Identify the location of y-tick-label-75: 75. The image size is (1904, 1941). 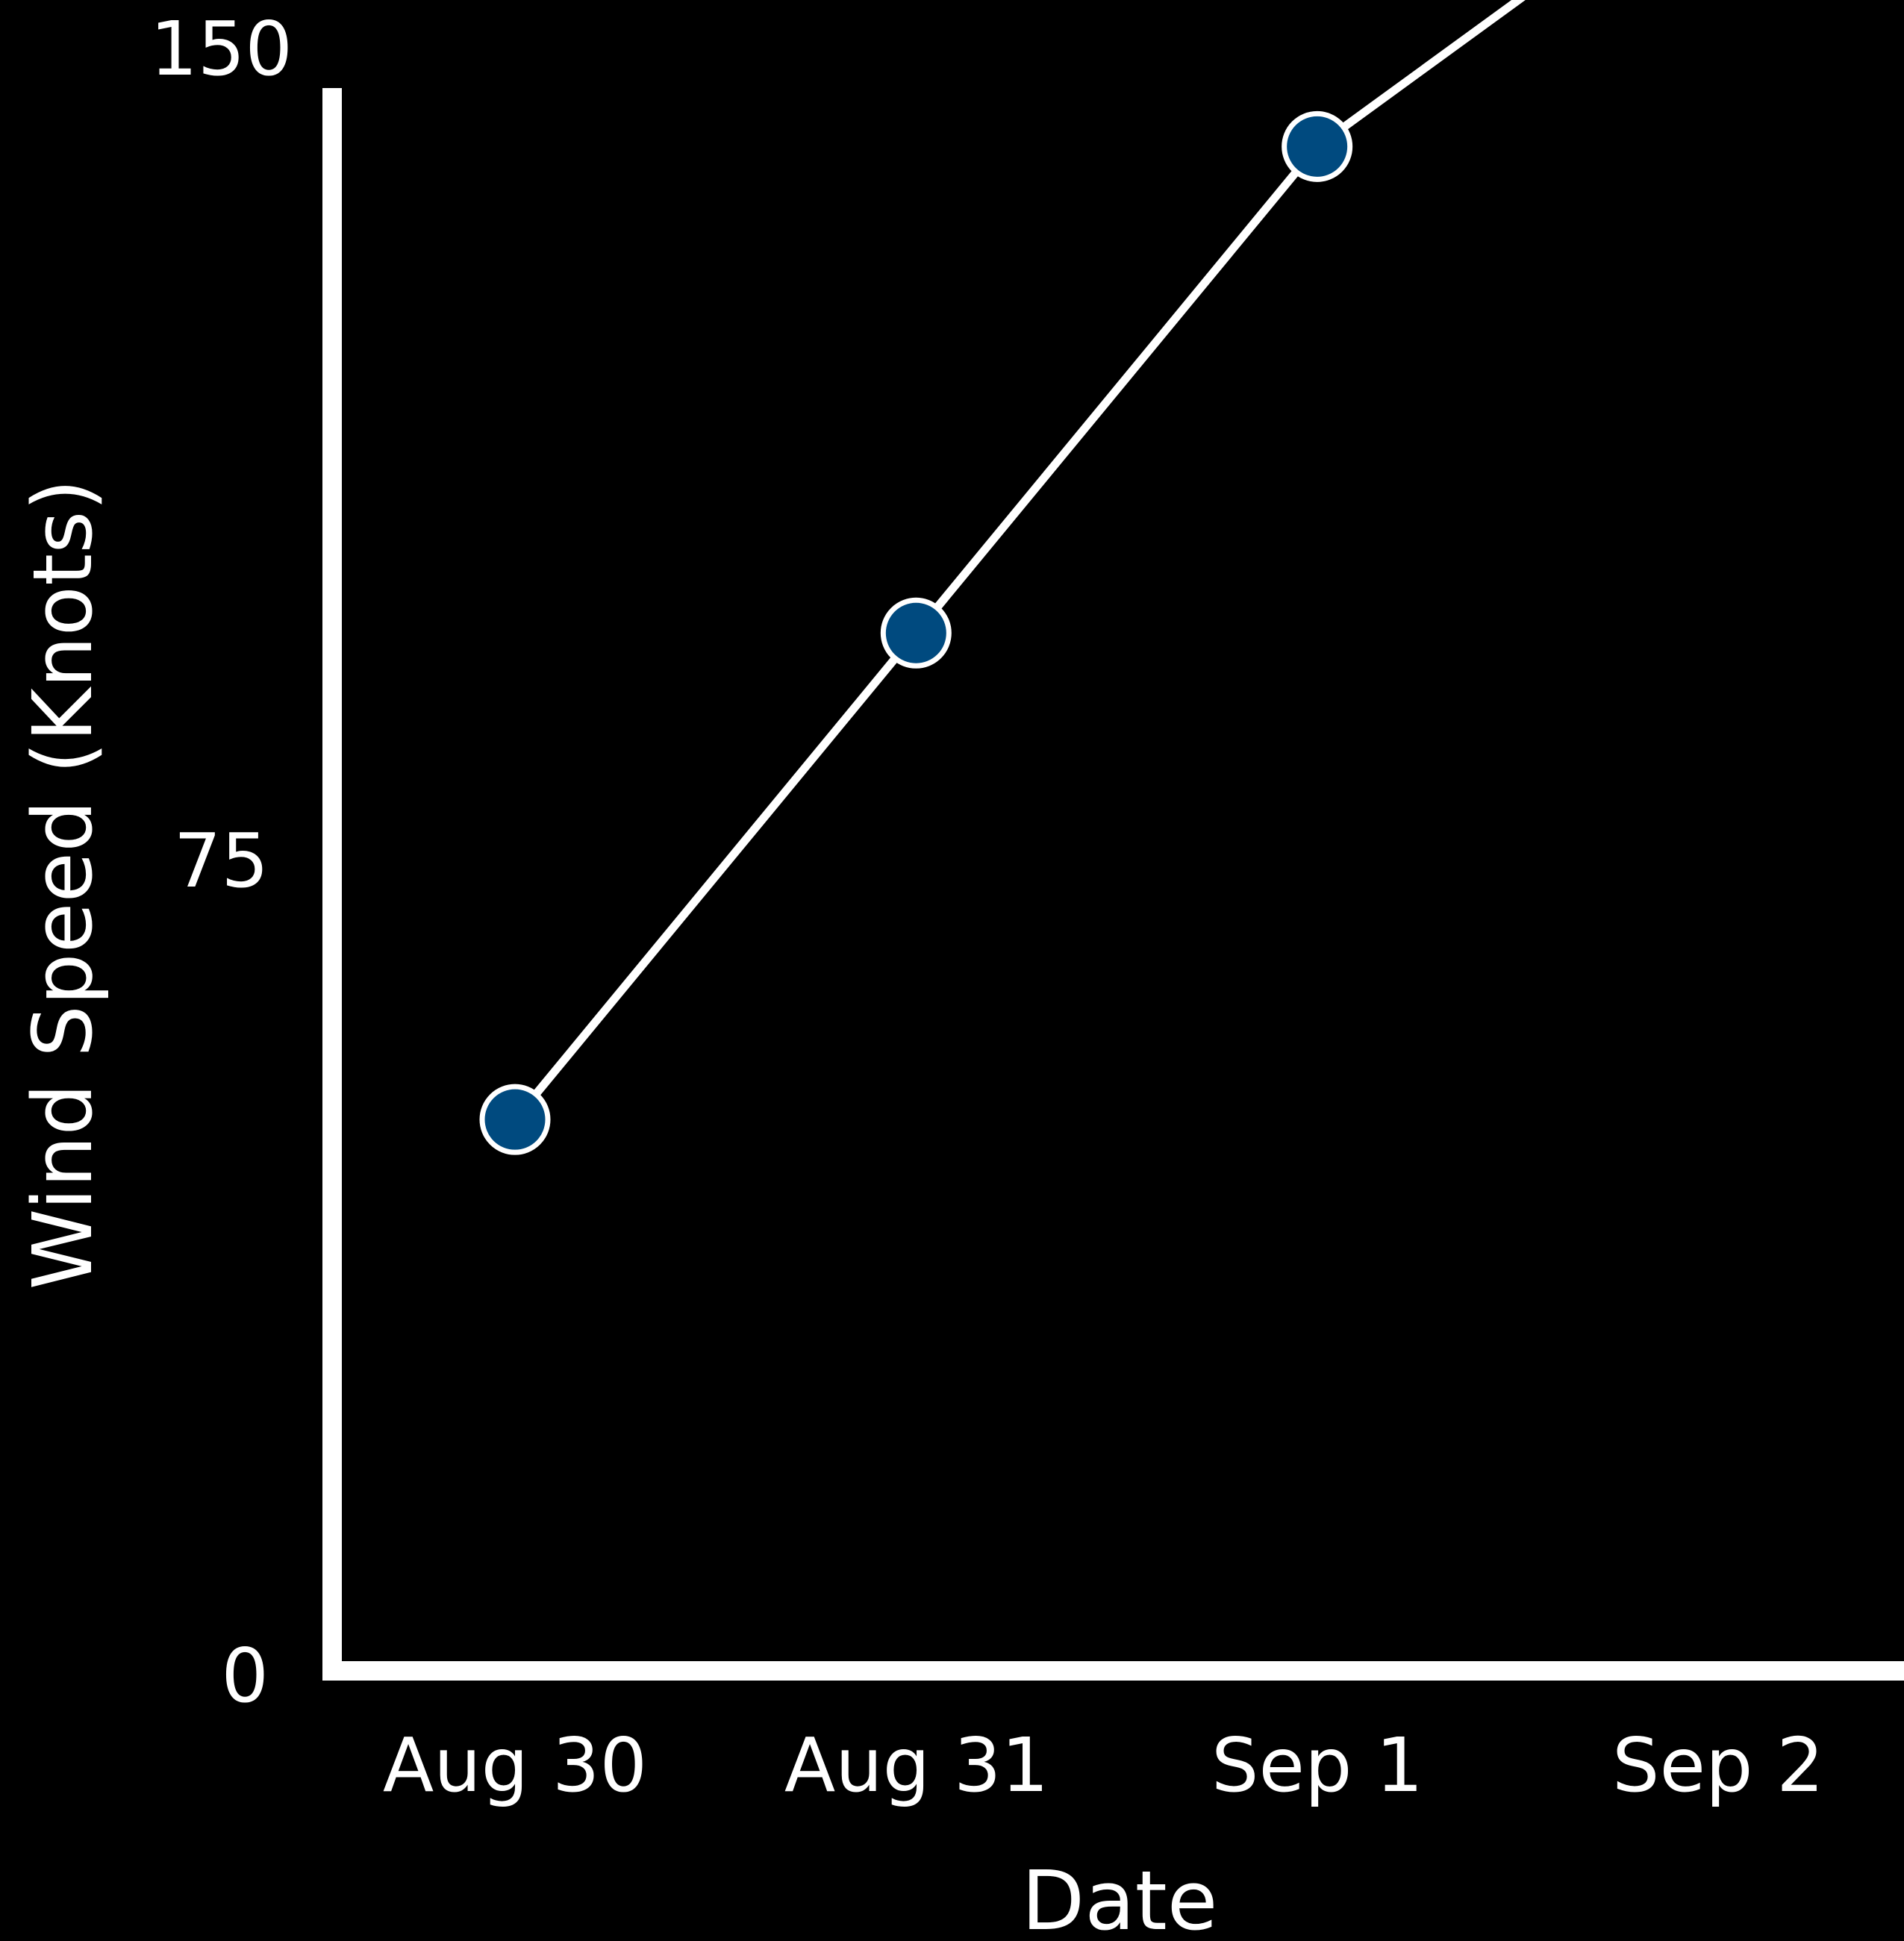
(221, 860).